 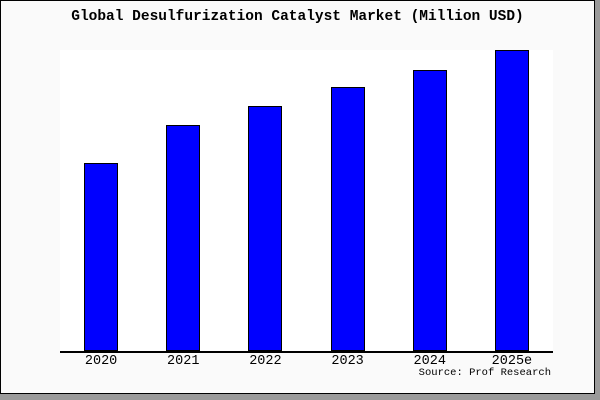 What do you see at coordinates (265, 361) in the screenshot?
I see `x-tick-2022: 2022` at bounding box center [265, 361].